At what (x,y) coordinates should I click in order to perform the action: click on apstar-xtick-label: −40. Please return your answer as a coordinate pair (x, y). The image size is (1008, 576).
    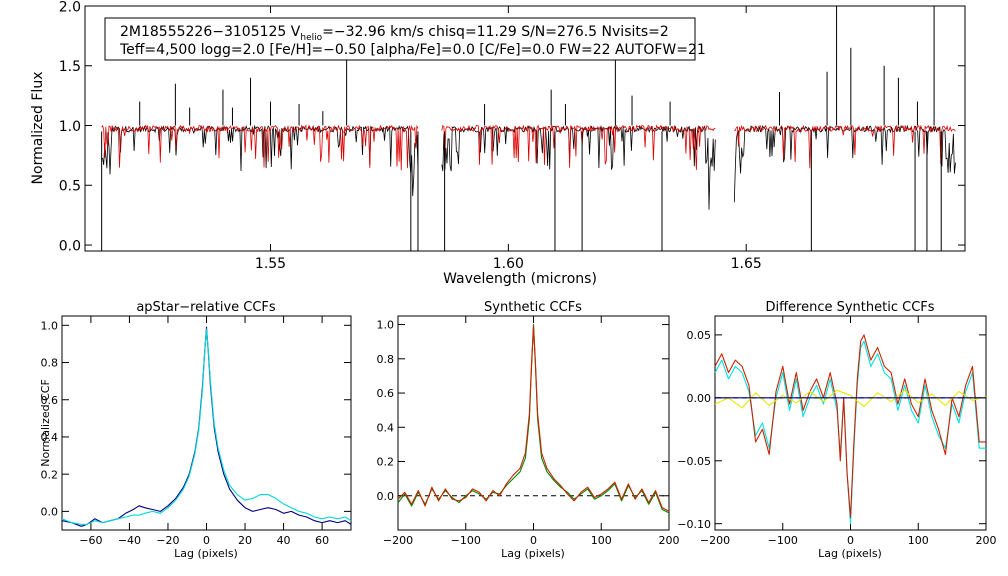
    Looking at the image, I should click on (129, 540).